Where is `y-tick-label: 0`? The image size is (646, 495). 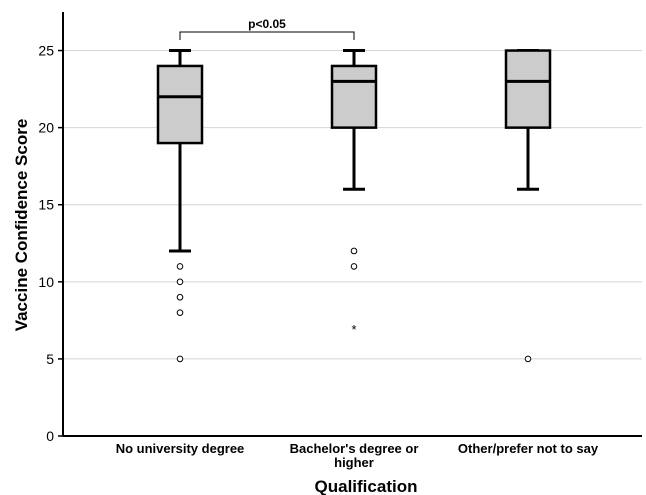 y-tick-label: 0 is located at coordinates (50, 436).